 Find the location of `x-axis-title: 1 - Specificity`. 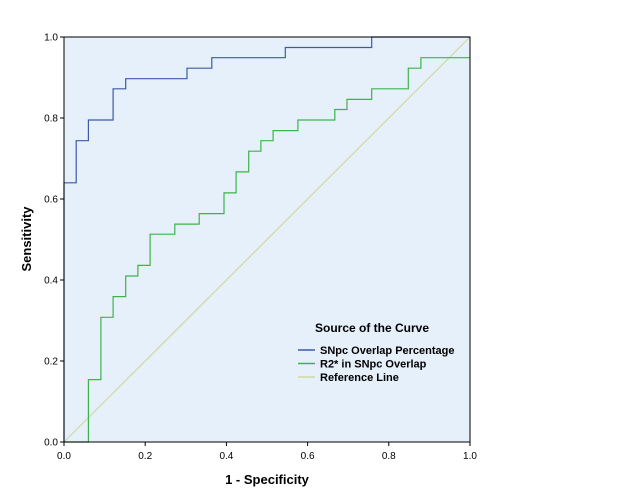

x-axis-title: 1 - Specificity is located at coordinates (267, 479).